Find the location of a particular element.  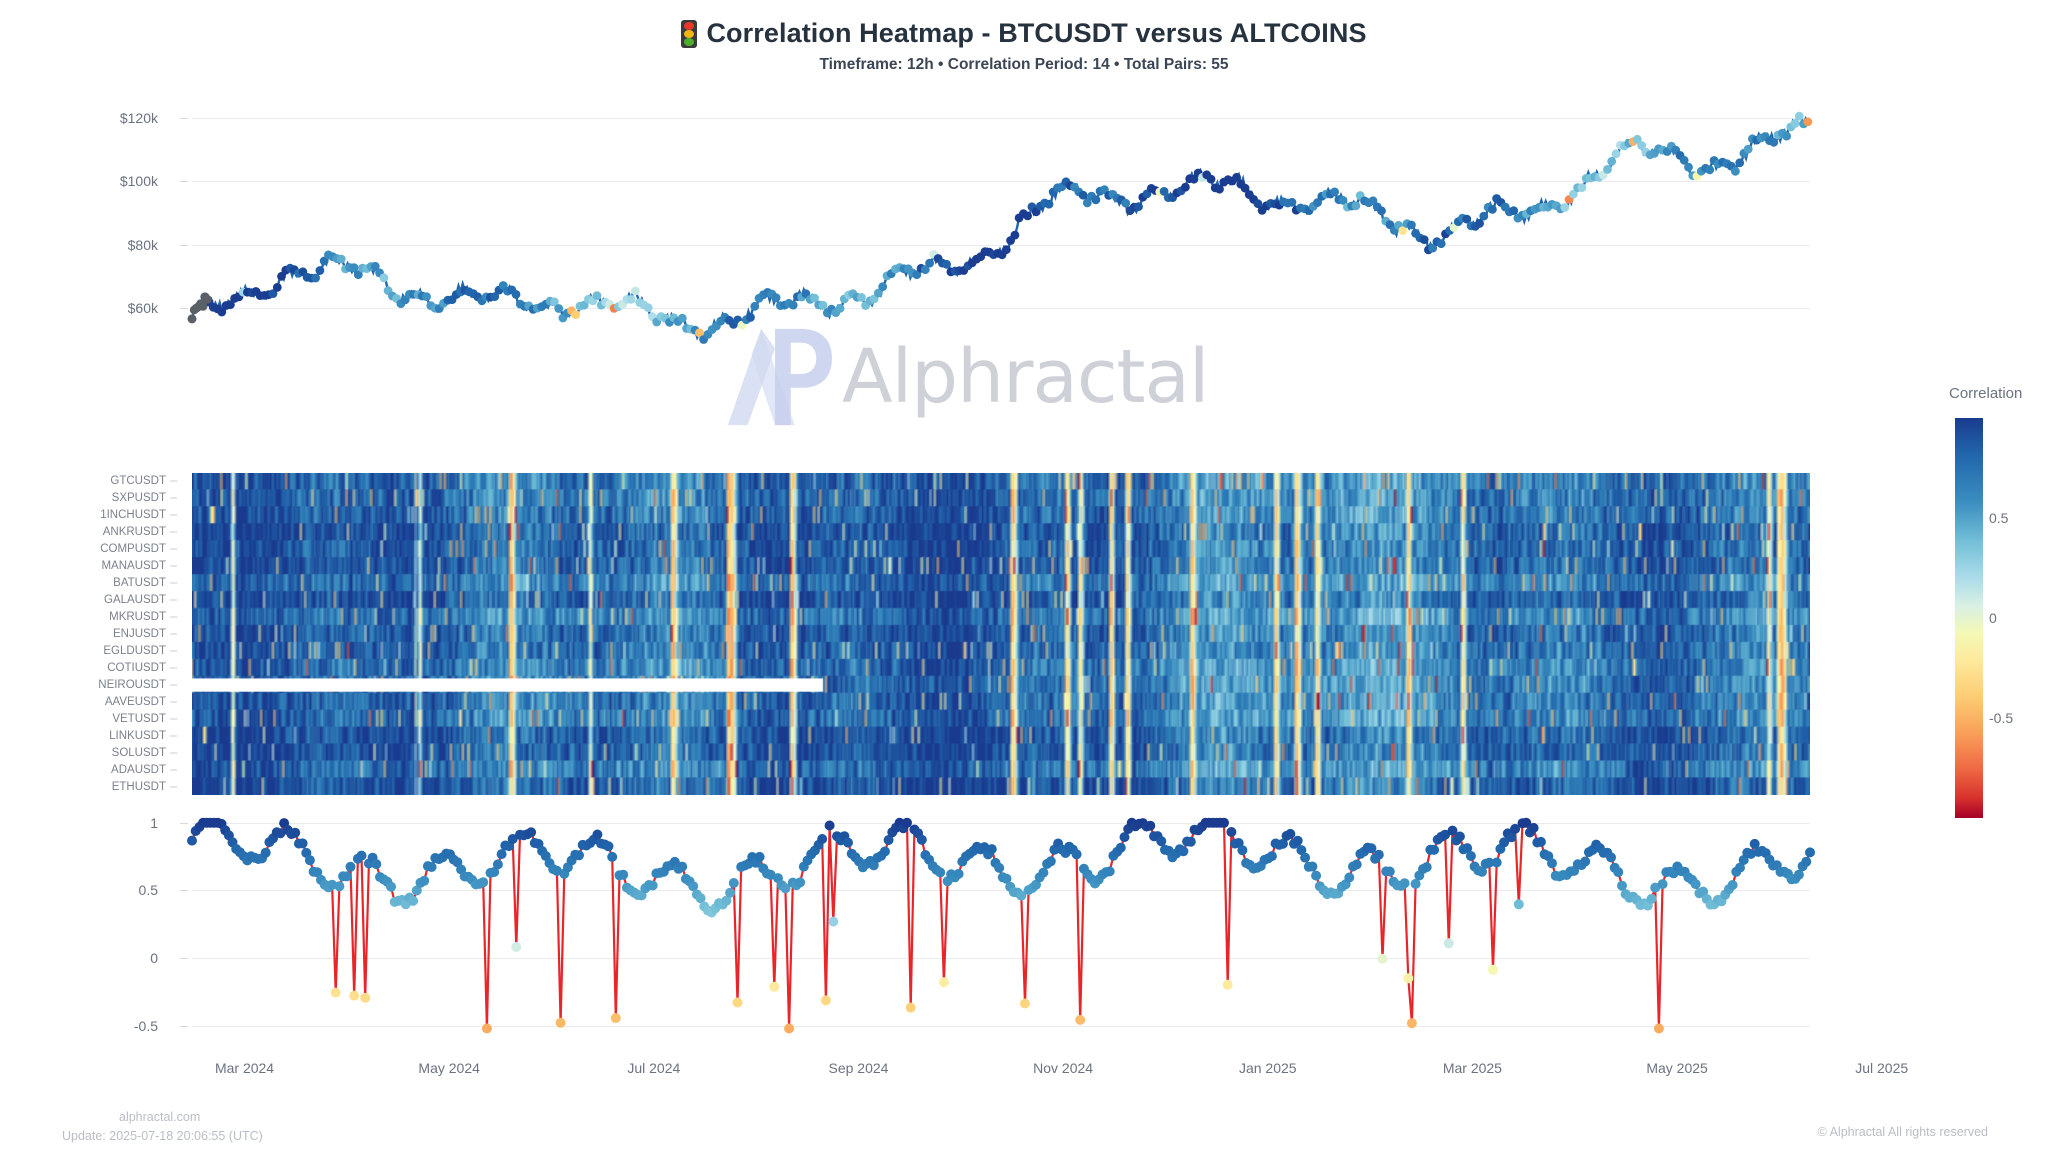

copyright: © Alphractal All rights reserved is located at coordinates (1902, 1132).